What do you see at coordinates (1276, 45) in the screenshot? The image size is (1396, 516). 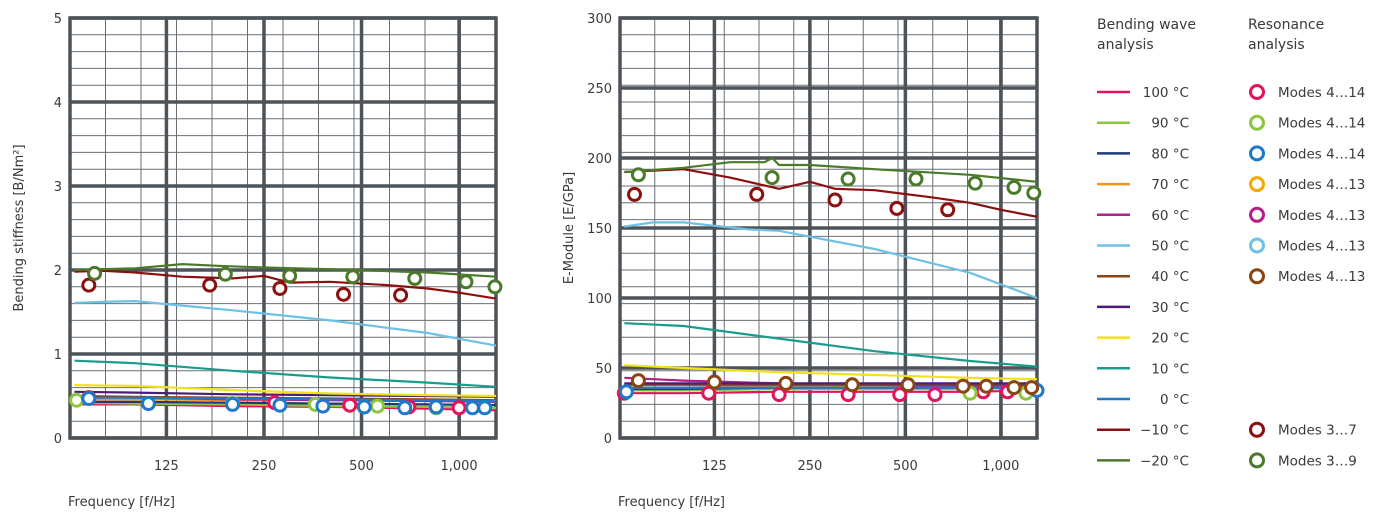 I see `legend-heading-resonance: analysis` at bounding box center [1276, 45].